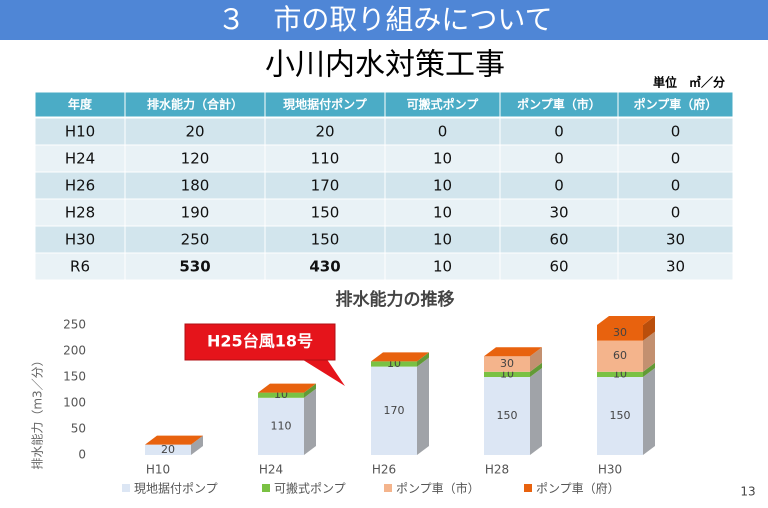 The image size is (768, 508). Describe the element at coordinates (443, 104) in the screenshot. I see `table-header-text: 可搬式ポンプ` at that location.